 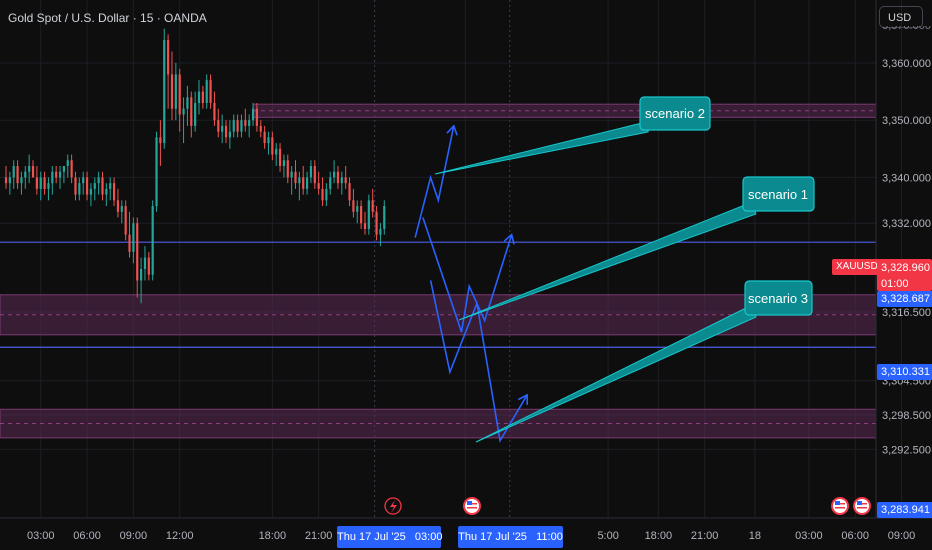 I want to click on price-tick-label: 3,316.500, so click(x=906, y=313).